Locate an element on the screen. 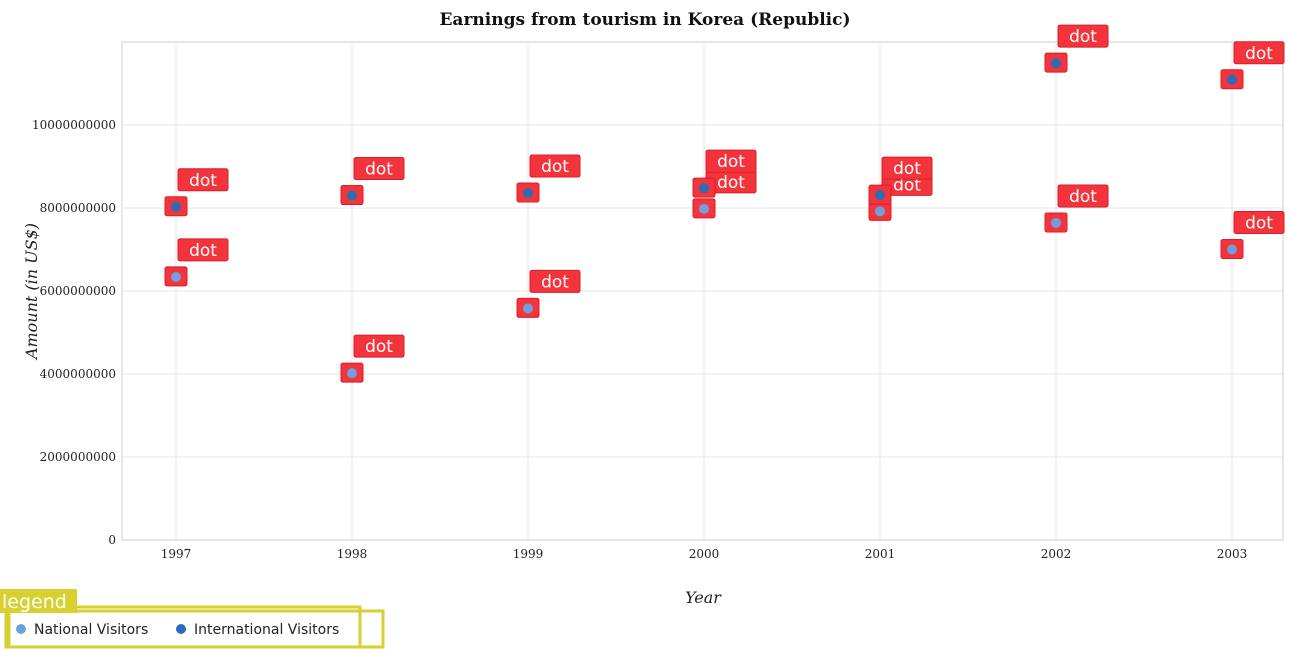 This screenshot has height=650, width=1289. y-tick-label: 6000000000 is located at coordinates (78, 291).